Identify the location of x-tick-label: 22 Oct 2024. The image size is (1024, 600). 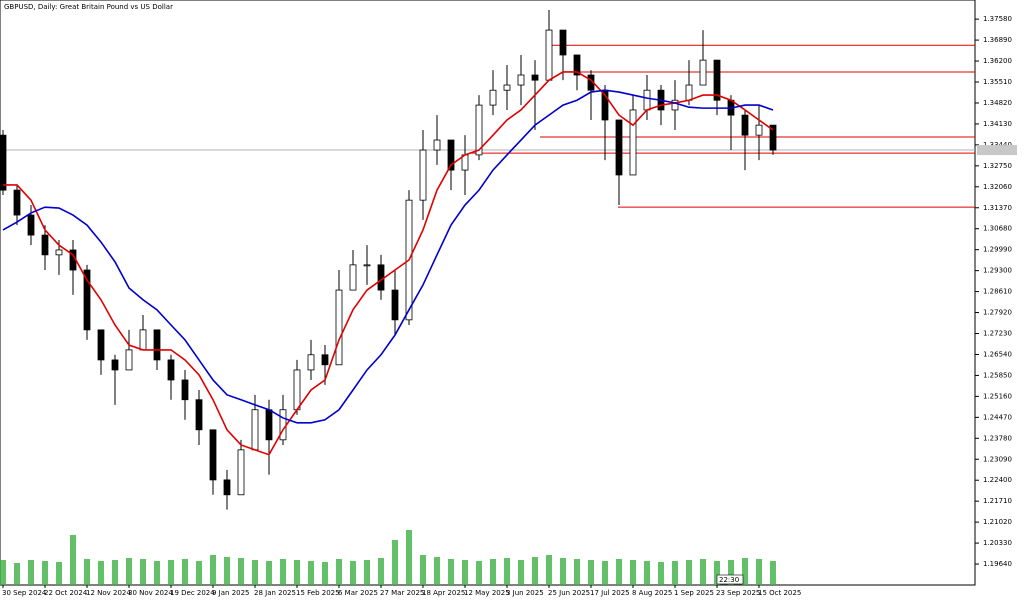
(66, 593).